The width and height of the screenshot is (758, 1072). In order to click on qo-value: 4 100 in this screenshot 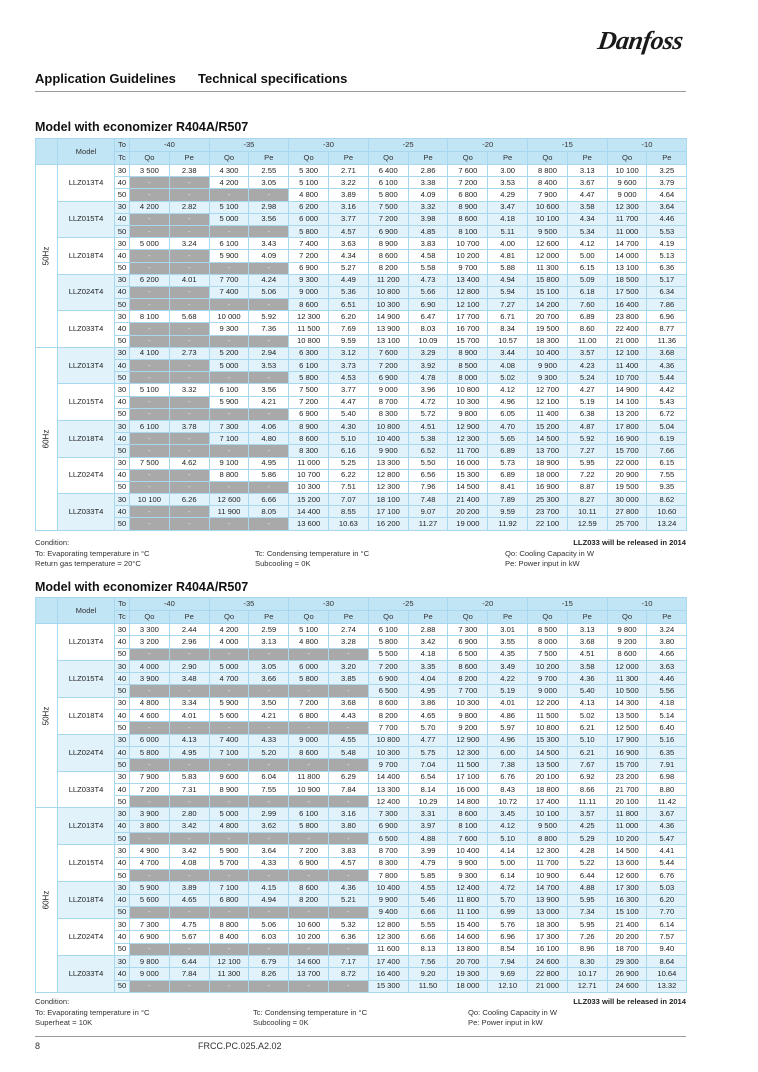, I will do `click(149, 353)`.